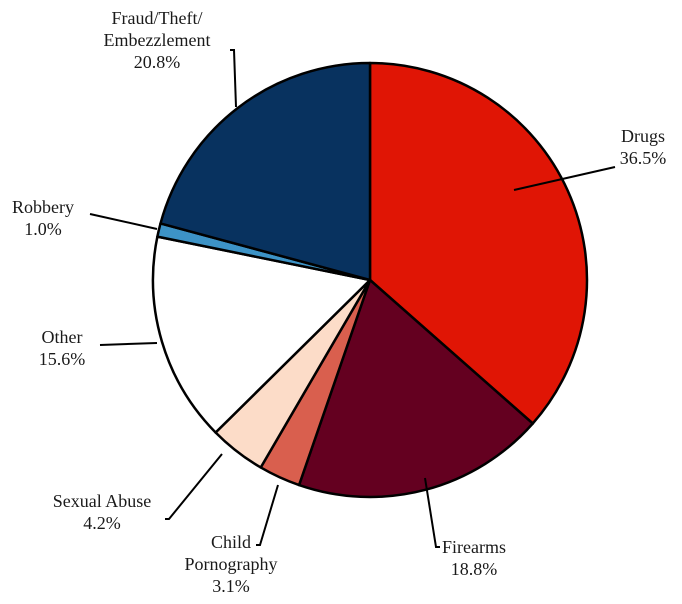 This screenshot has width=682, height=604. I want to click on slice-value-label: 18.8%, so click(474, 569).